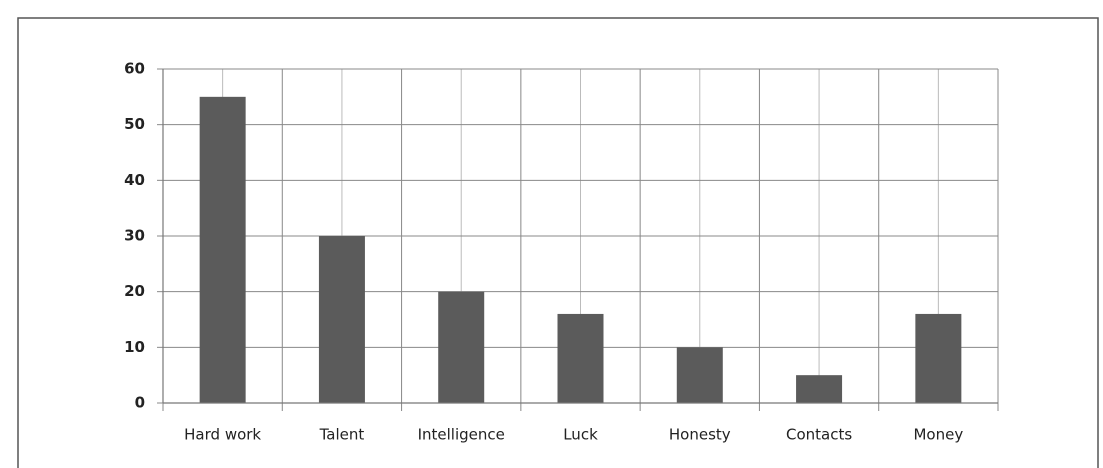 This screenshot has width=1103, height=468. I want to click on y-tick-label: 40, so click(134, 180).